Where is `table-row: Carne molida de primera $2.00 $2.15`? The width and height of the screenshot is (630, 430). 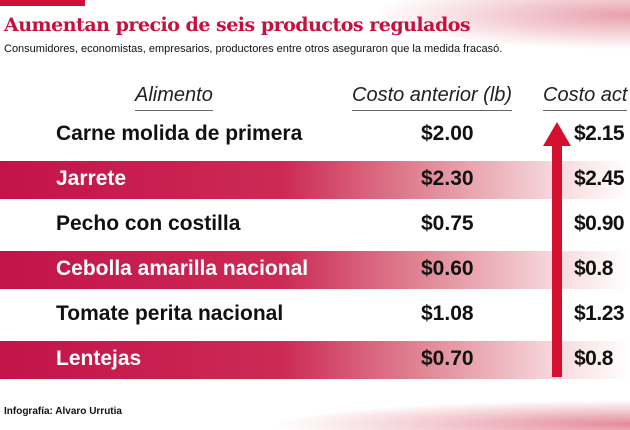
table-row: Carne molida de primera $2.00 $2.15 is located at coordinates (315, 135).